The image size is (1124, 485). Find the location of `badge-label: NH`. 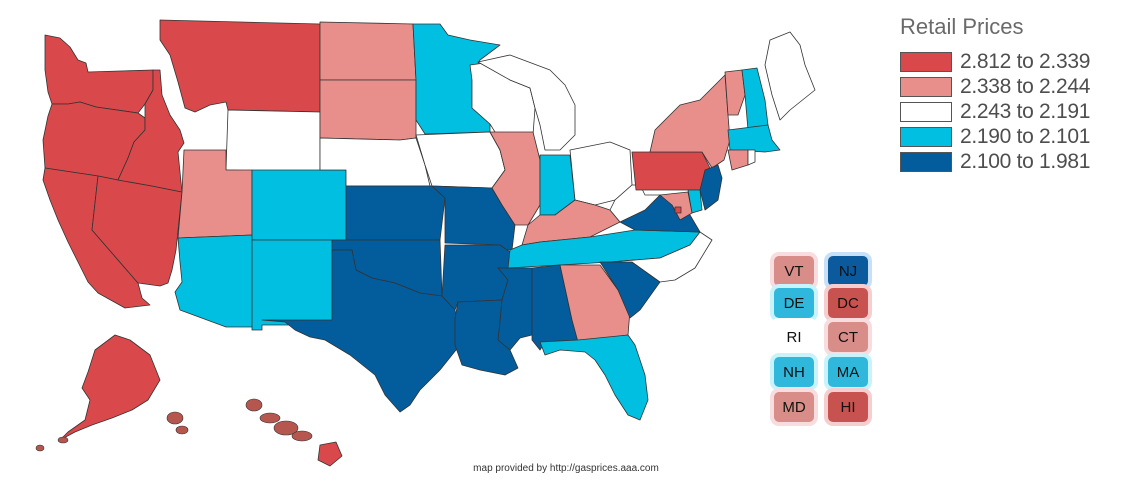

badge-label: NH is located at coordinates (794, 372).